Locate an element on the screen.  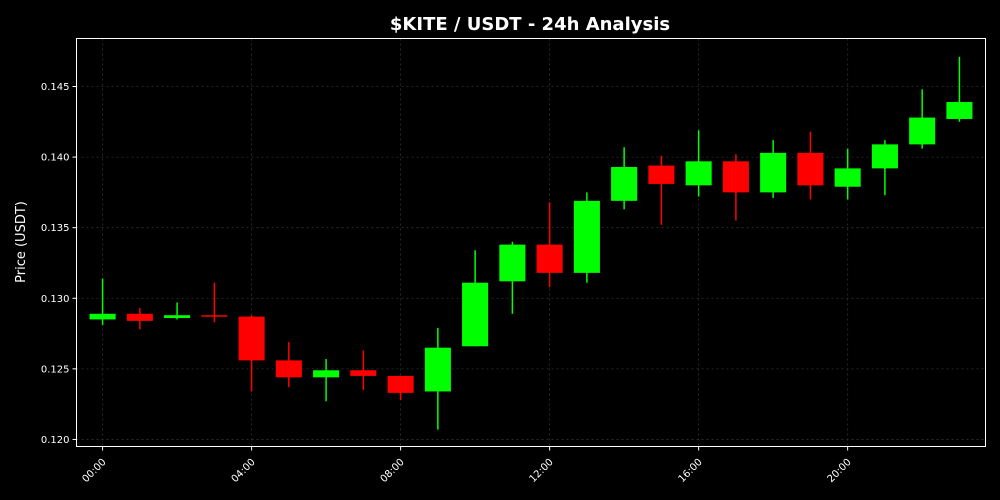
chart-title: $KITE / USDT - 24h Analysis is located at coordinates (530, 24).